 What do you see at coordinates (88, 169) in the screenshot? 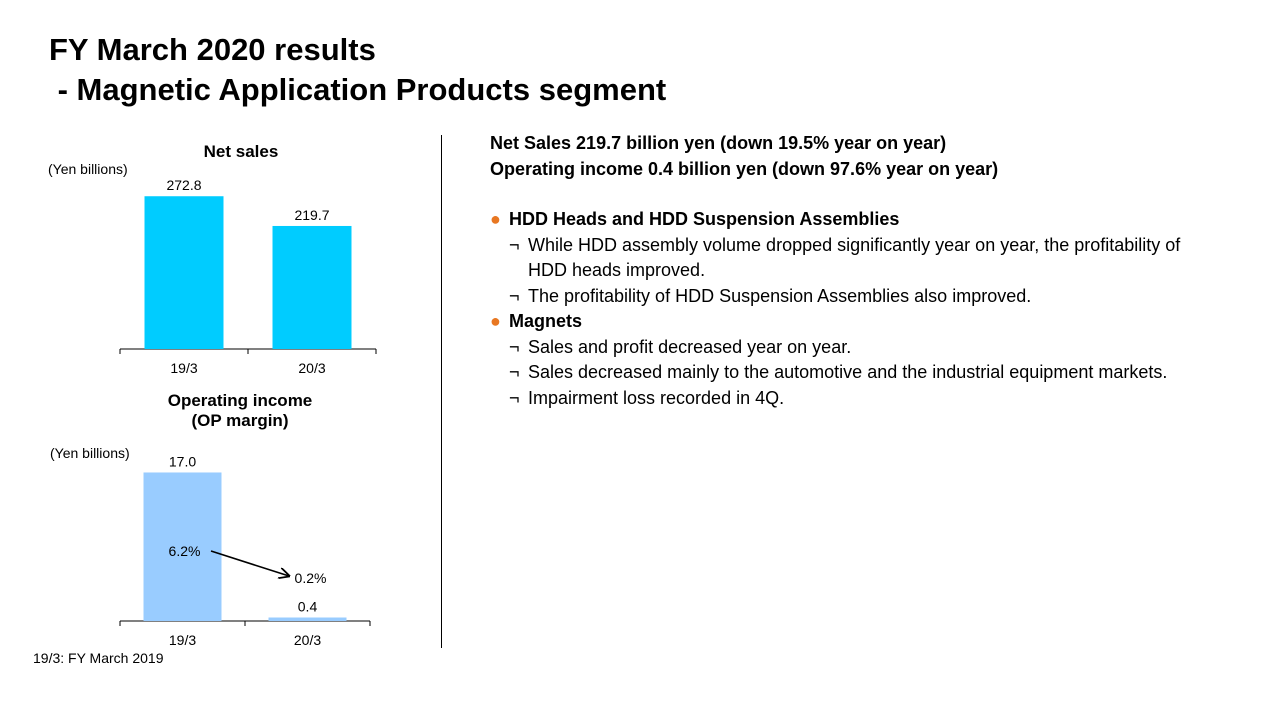
I see `net-sales-unit-label: (Yen billions)` at bounding box center [88, 169].